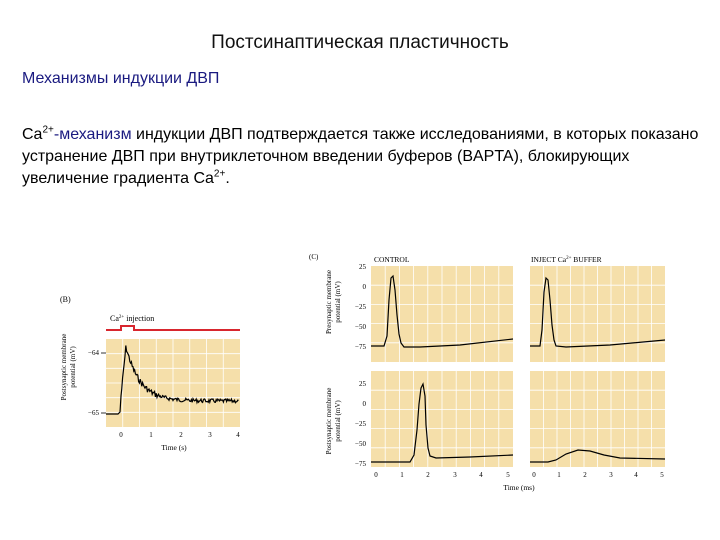 This screenshot has height=540, width=720. What do you see at coordinates (210, 435) in the screenshot?
I see `fig-b-xtick-3: 3` at bounding box center [210, 435].